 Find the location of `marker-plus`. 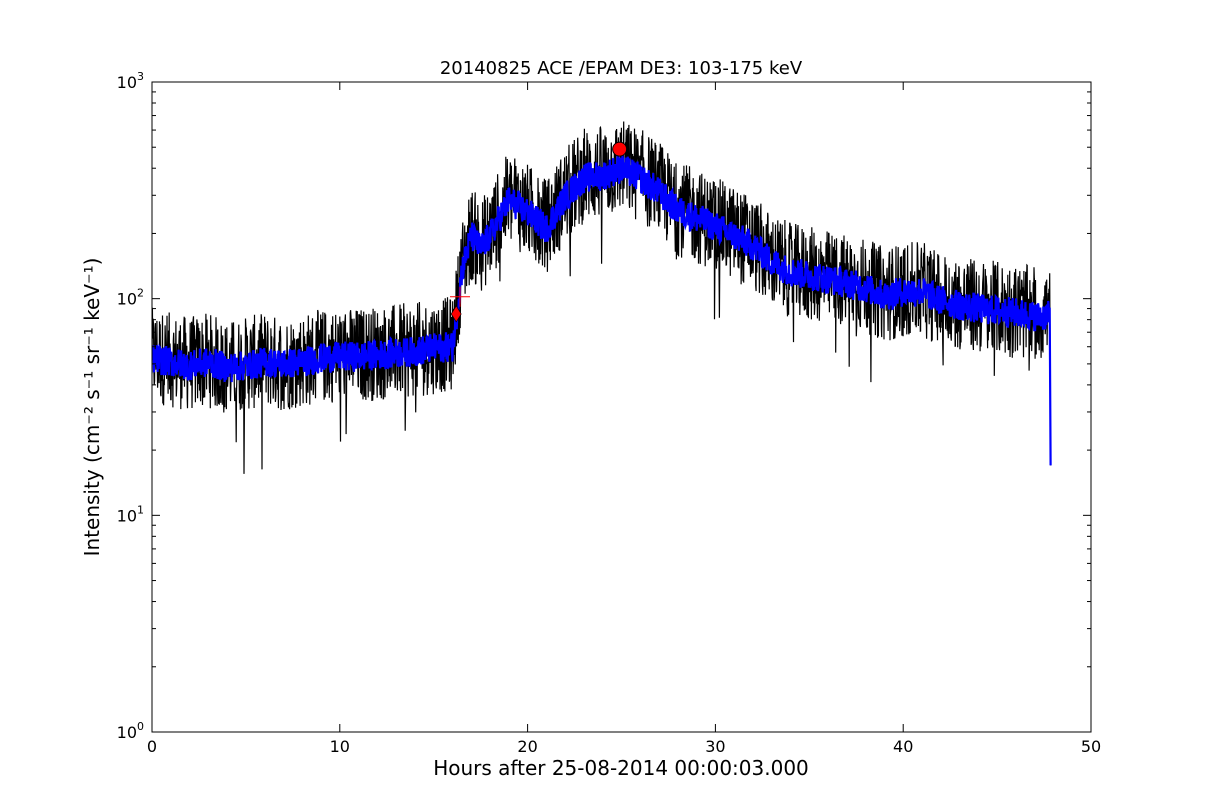

marker-plus is located at coordinates (459, 296).